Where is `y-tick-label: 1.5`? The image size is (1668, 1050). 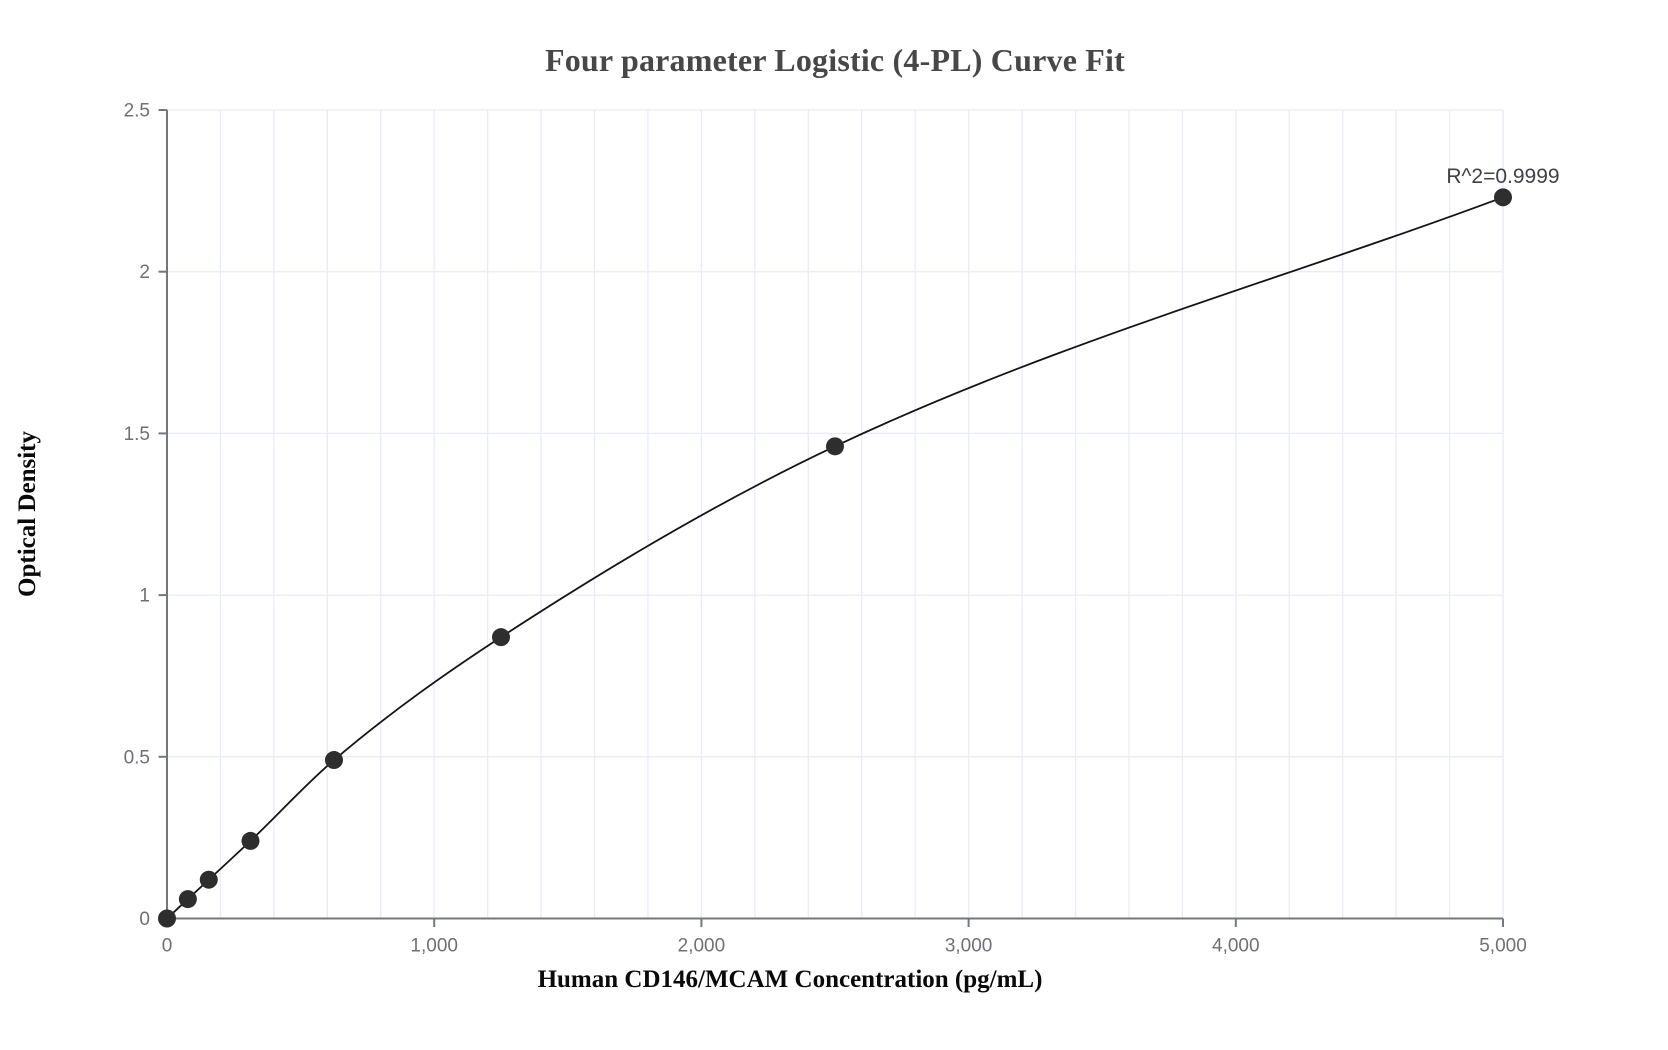 y-tick-label: 1.5 is located at coordinates (137, 434).